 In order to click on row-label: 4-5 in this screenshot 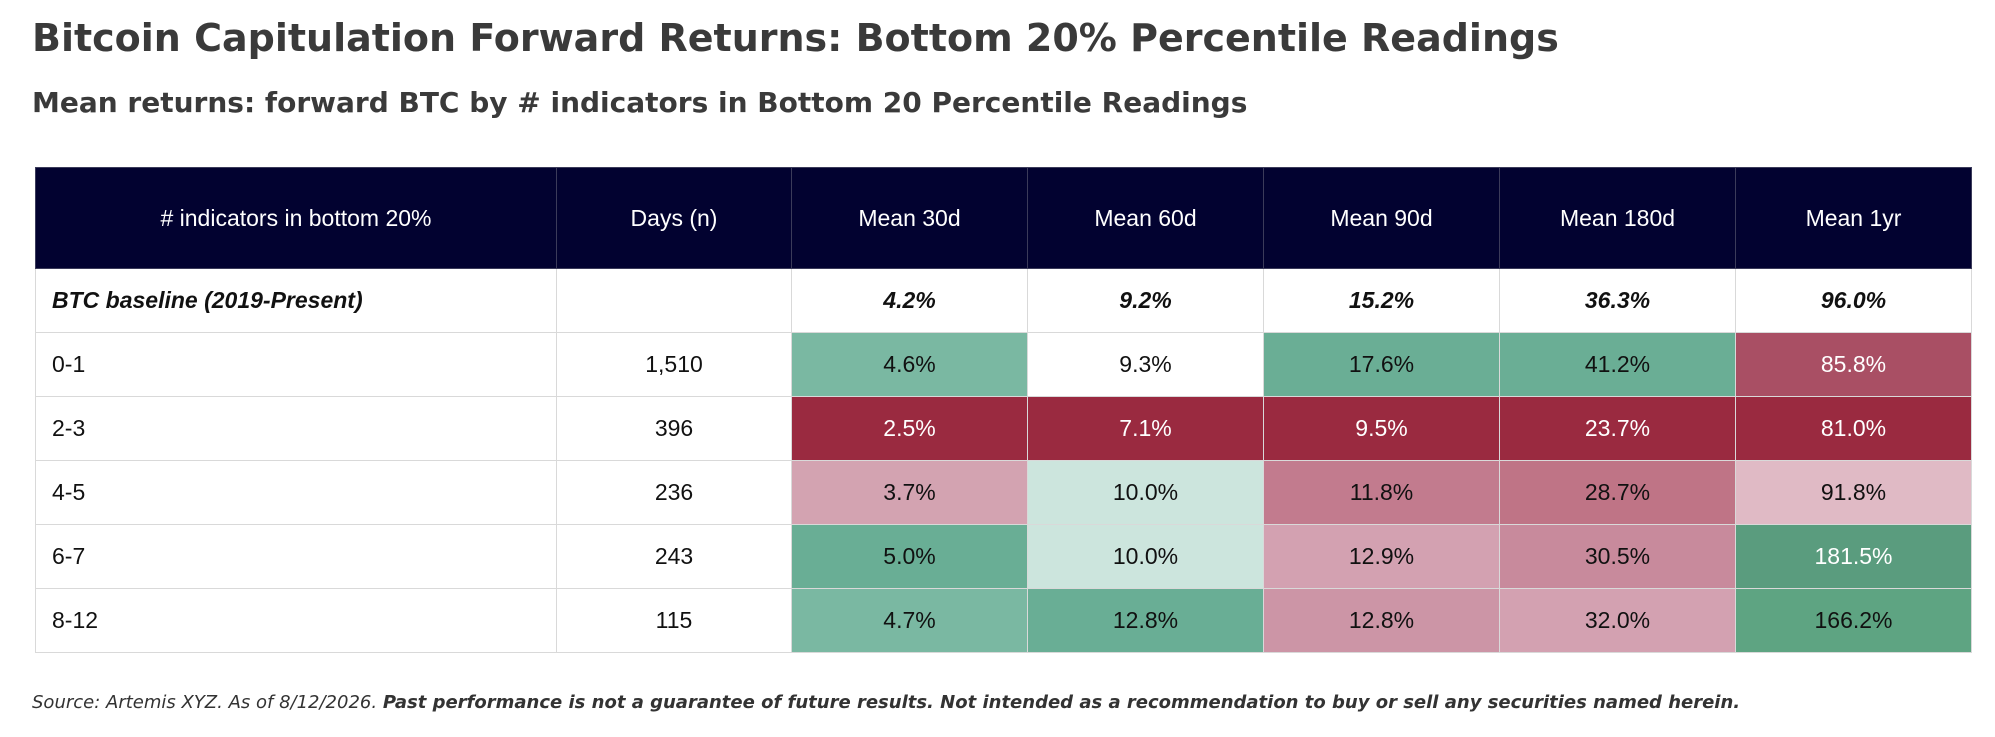, I will do `click(296, 492)`.